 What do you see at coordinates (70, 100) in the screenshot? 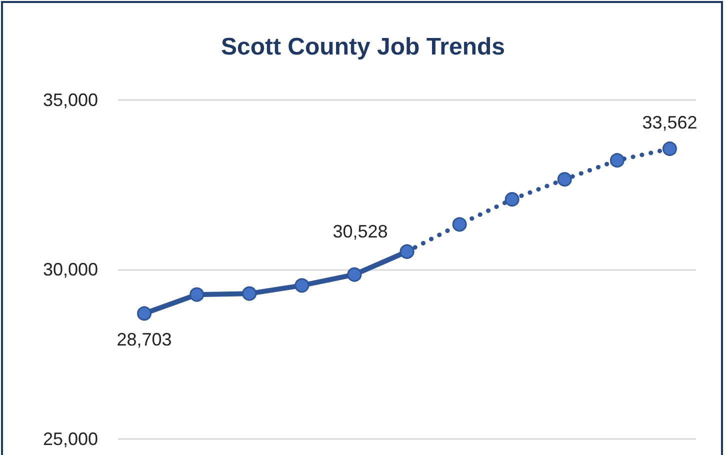
I see `y-tick-label: 35,000` at bounding box center [70, 100].